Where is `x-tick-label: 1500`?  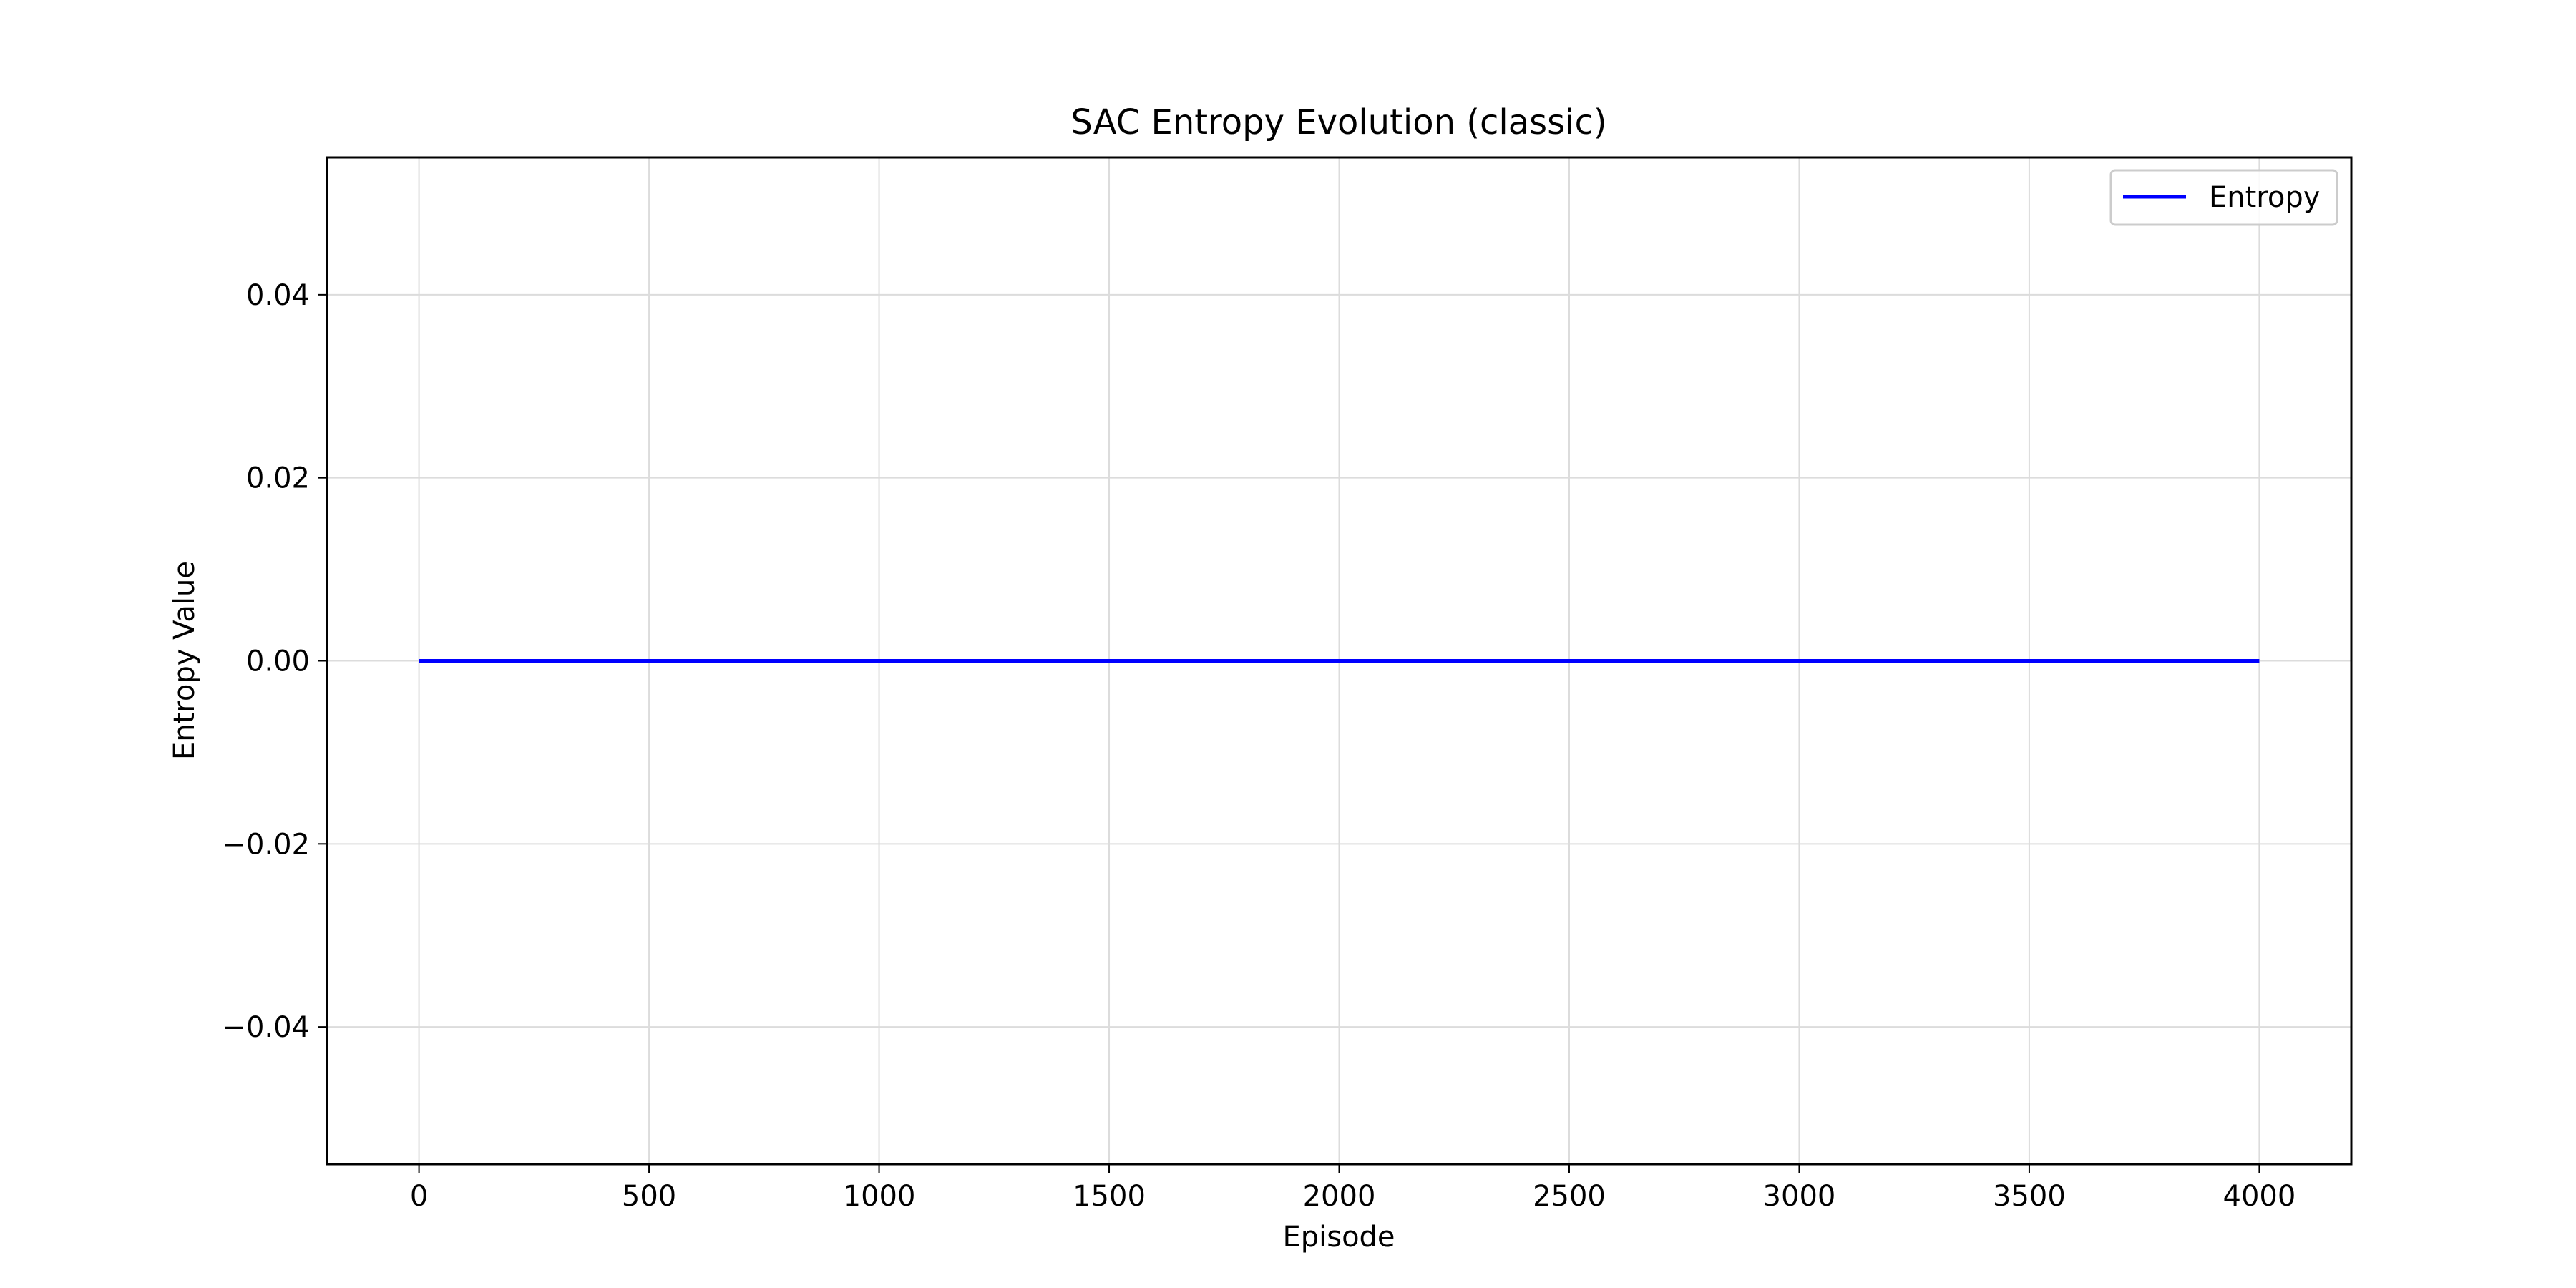 x-tick-label: 1500 is located at coordinates (1109, 1196).